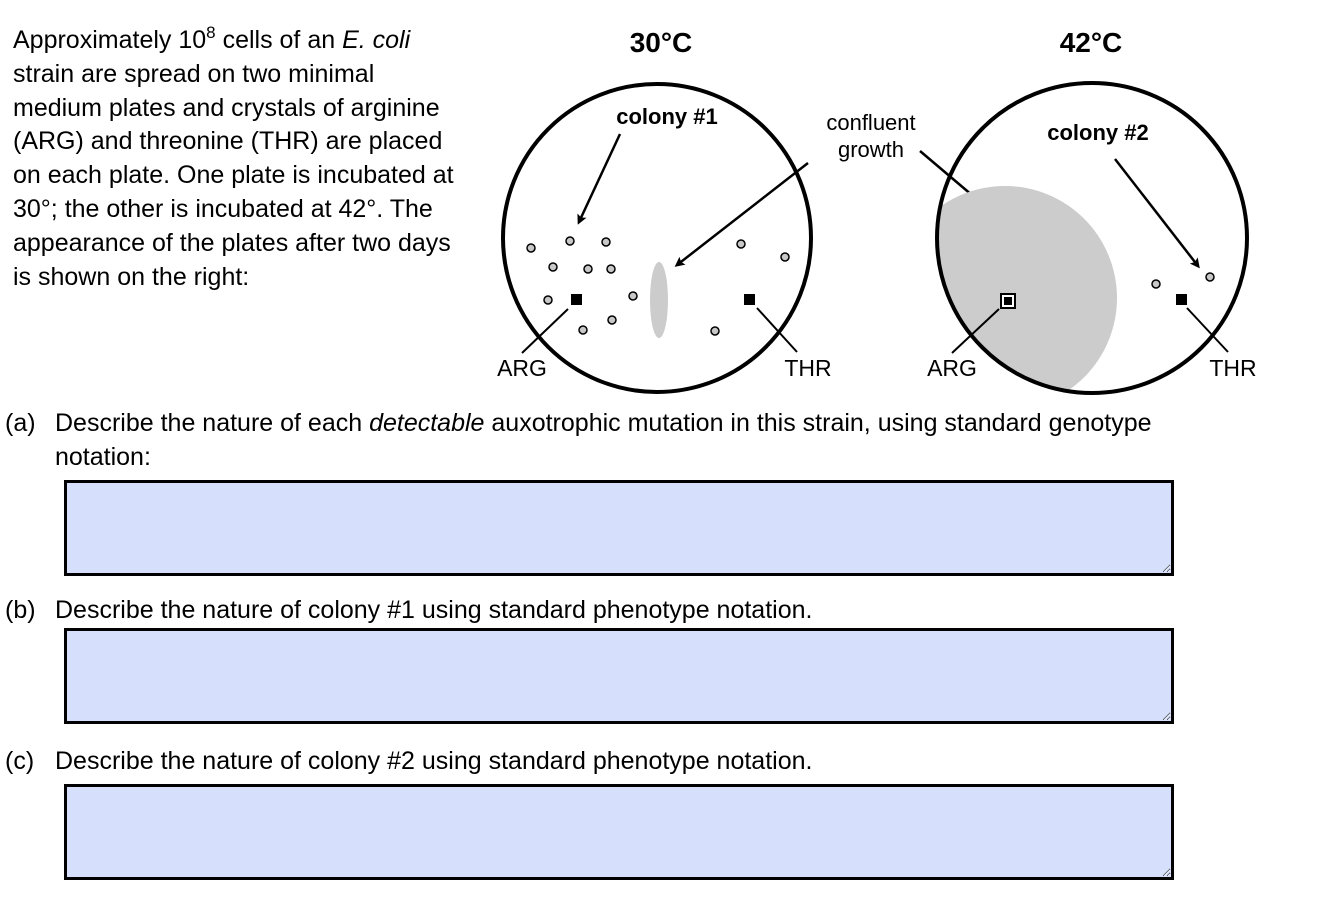 This screenshot has height=904, width=1334. What do you see at coordinates (1097, 132) in the screenshot?
I see `colony2-label: colony #2` at bounding box center [1097, 132].